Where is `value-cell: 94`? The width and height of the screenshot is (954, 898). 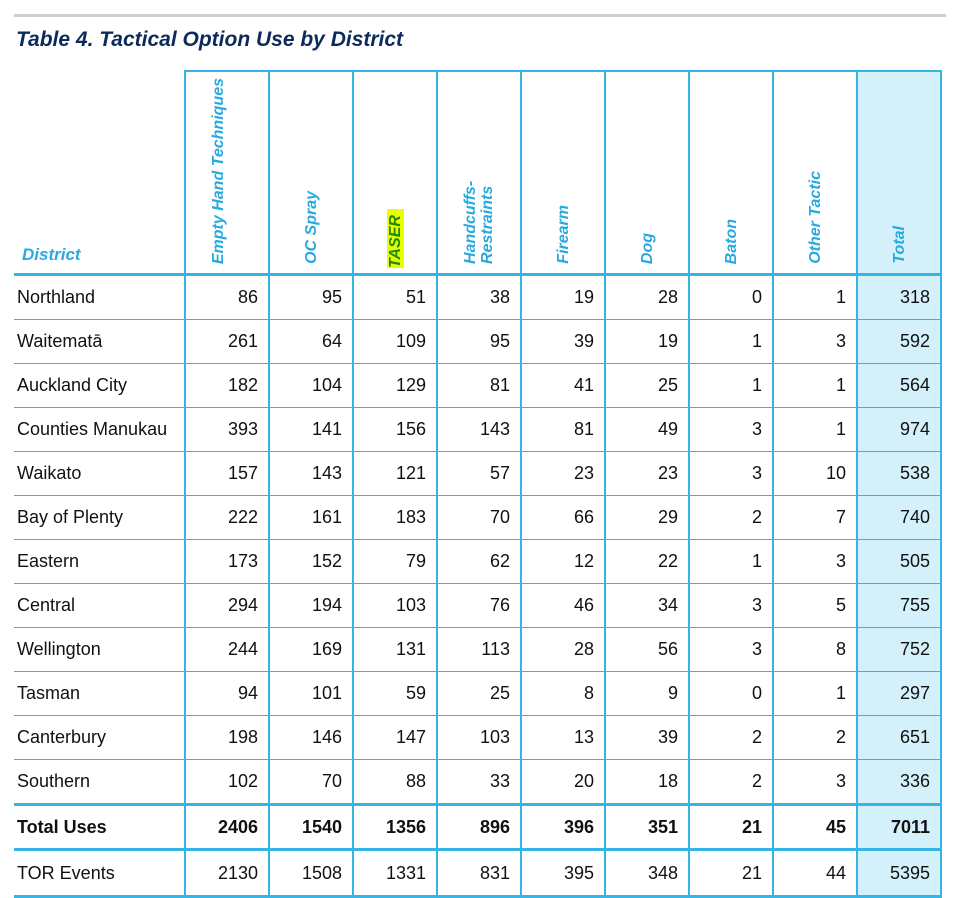 value-cell: 94 is located at coordinates (226, 694).